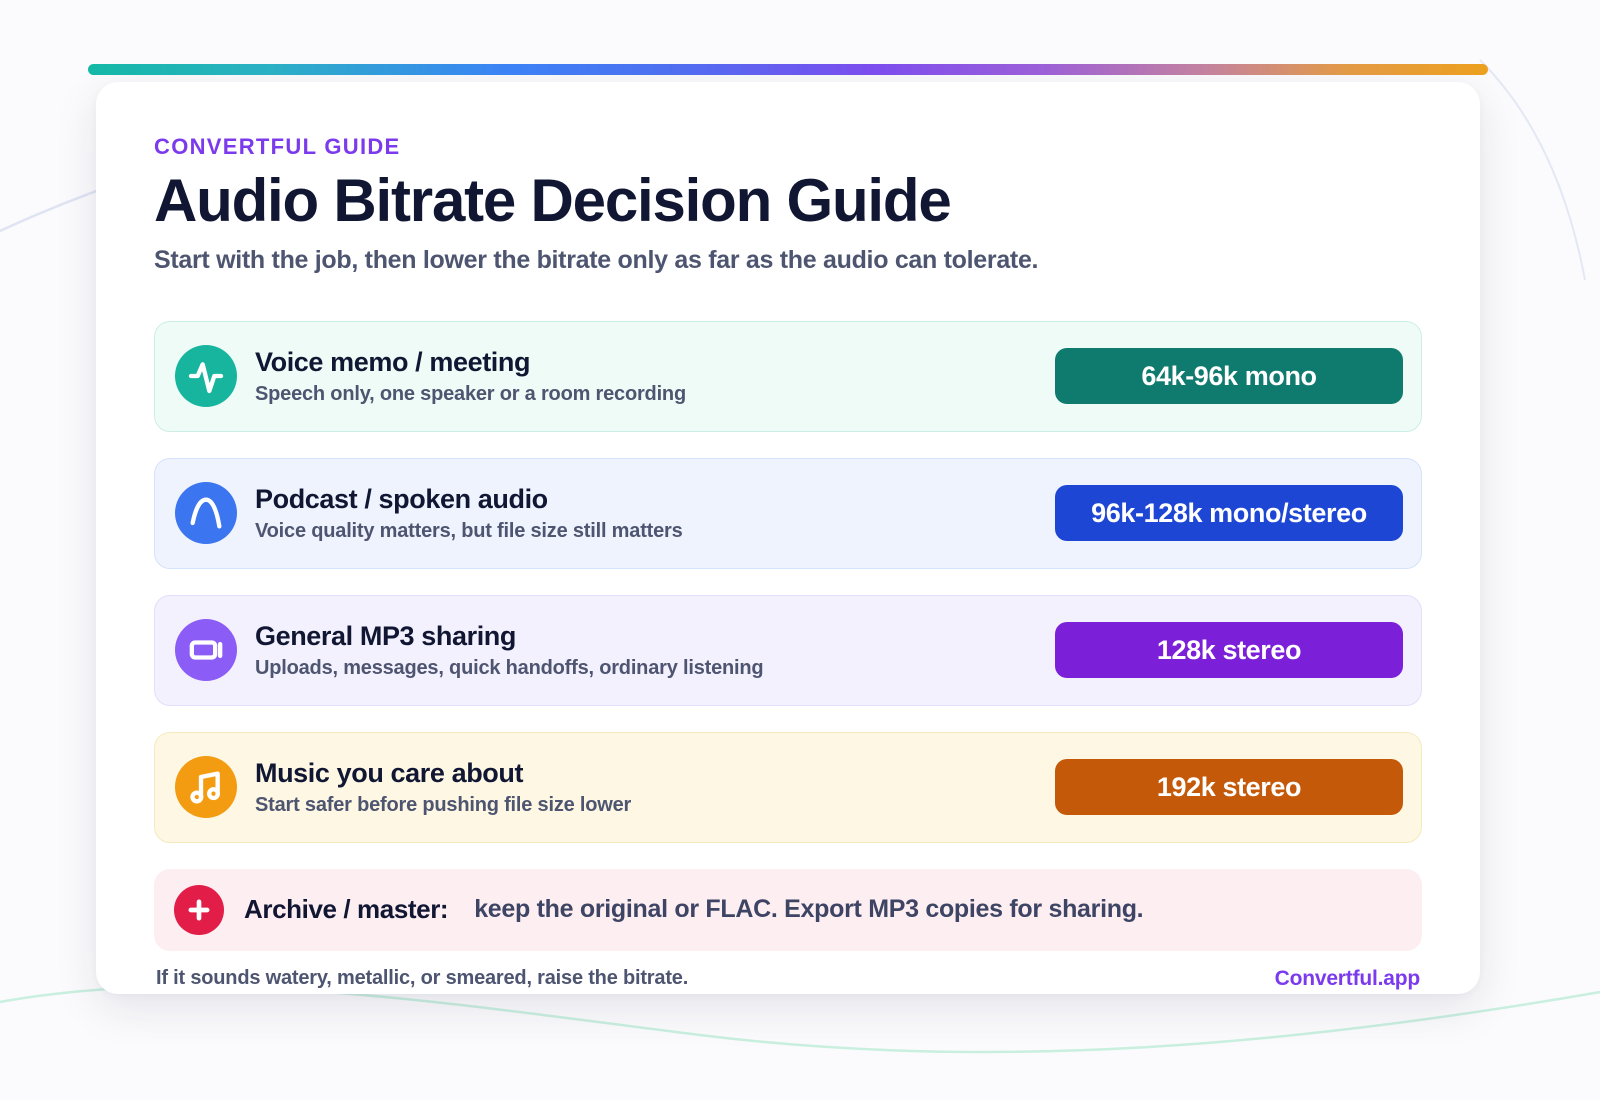 This screenshot has height=1100, width=1600. Describe the element at coordinates (206, 513) in the screenshot. I see `soundwave-arc-icon` at that location.